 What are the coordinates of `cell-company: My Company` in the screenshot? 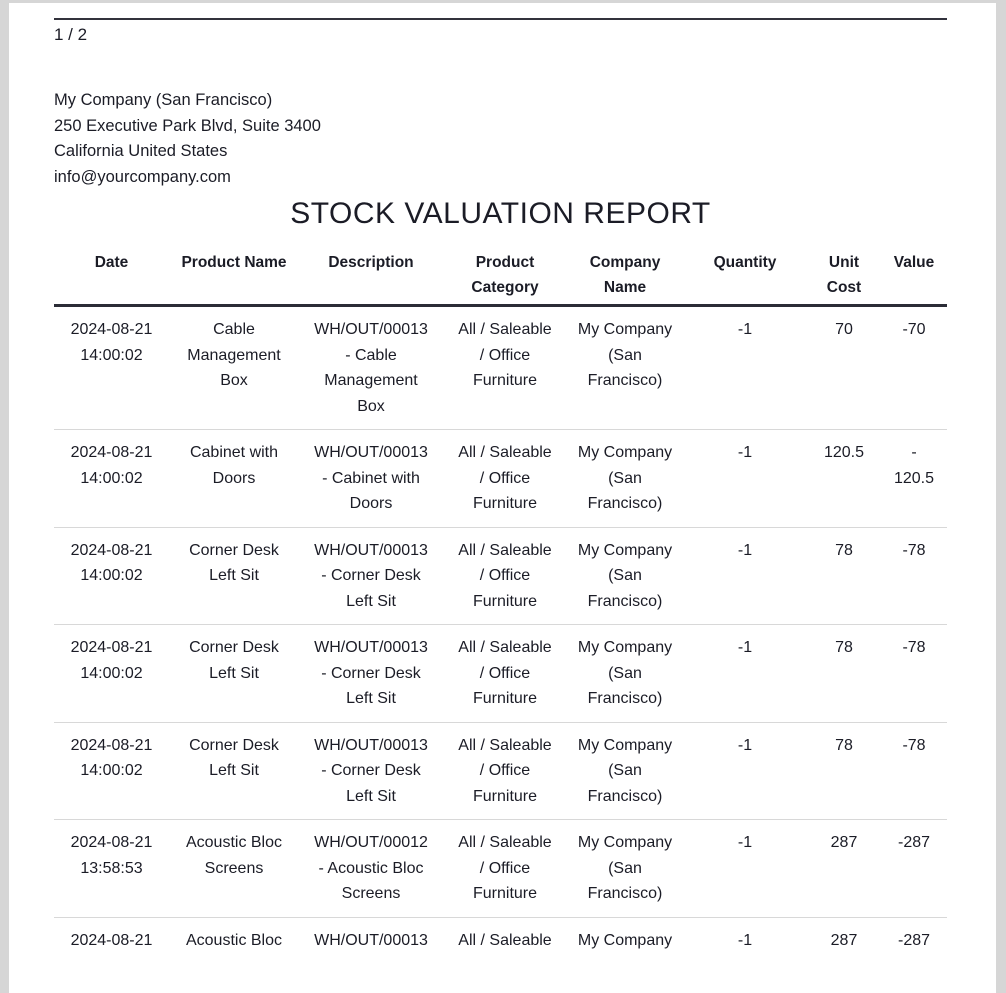 It's located at (625, 939).